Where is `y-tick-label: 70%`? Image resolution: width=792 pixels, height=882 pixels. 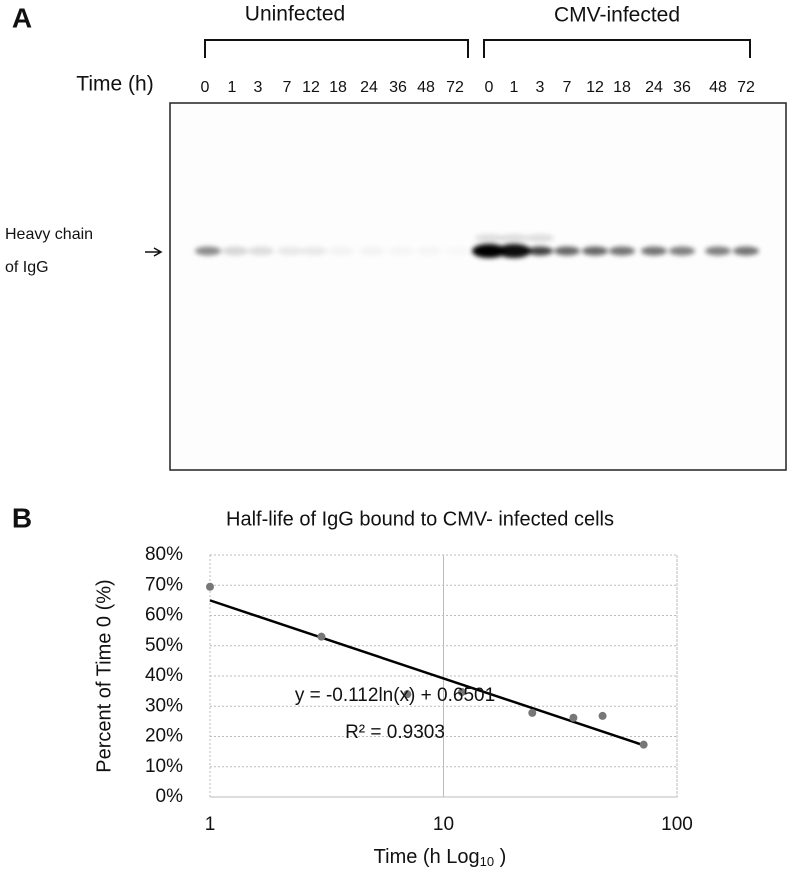 y-tick-label: 70% is located at coordinates (164, 584).